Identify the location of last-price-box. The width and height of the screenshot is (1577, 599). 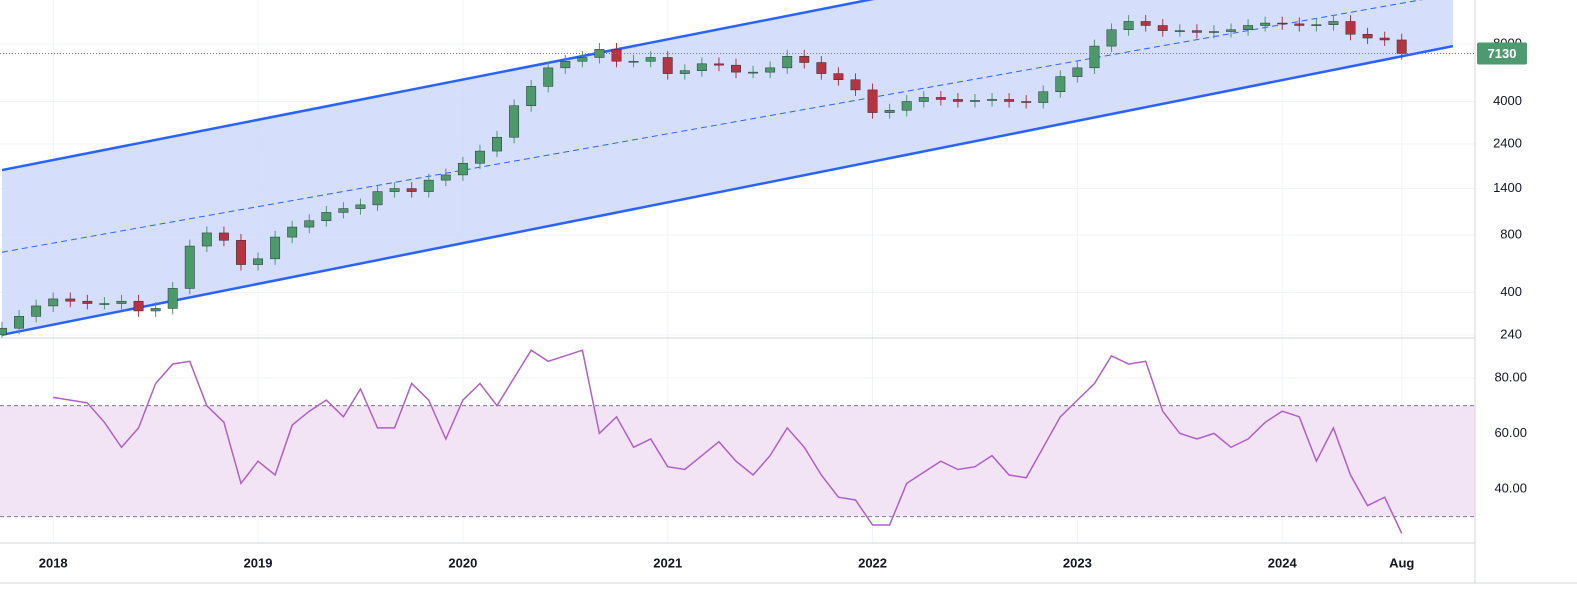
(1502, 53).